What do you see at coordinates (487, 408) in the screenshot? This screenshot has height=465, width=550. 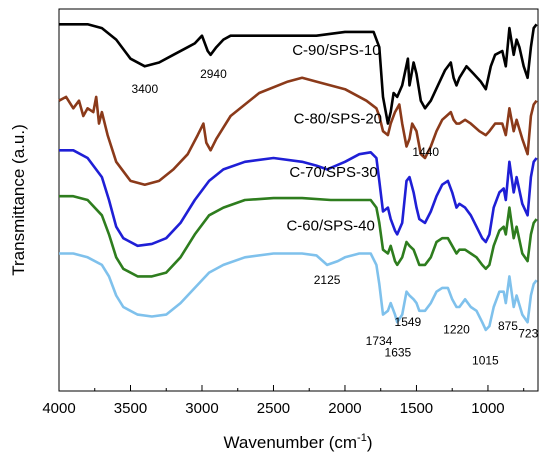 I see `x-tick-label: 1000` at bounding box center [487, 408].